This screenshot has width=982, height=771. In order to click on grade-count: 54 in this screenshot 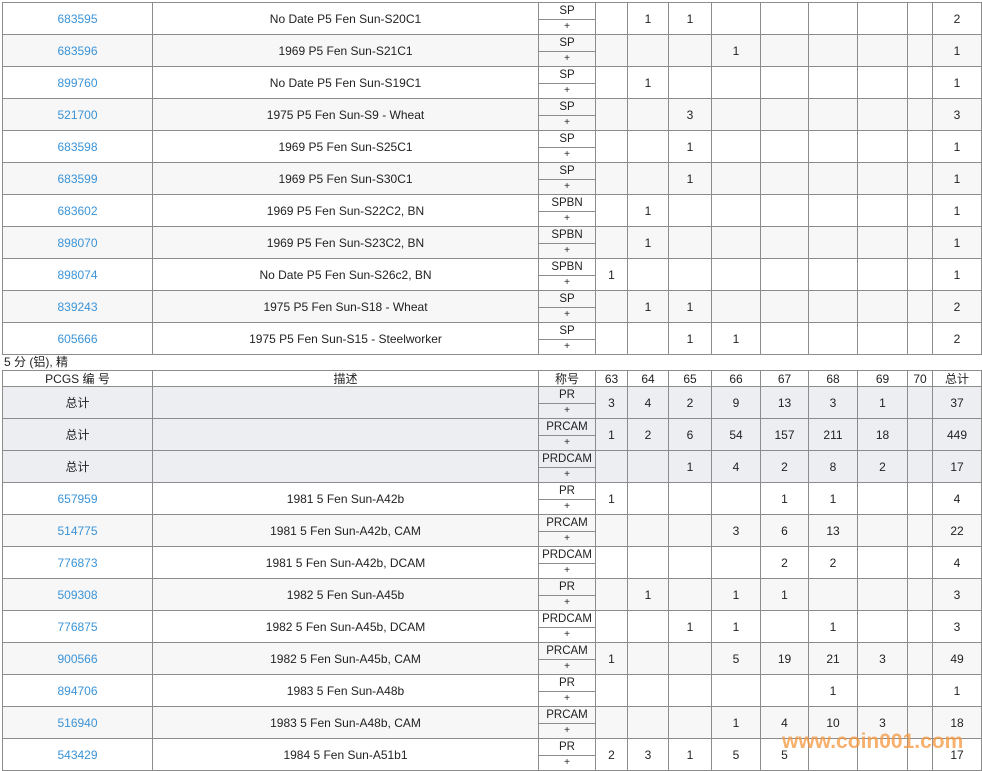, I will do `click(736, 434)`.